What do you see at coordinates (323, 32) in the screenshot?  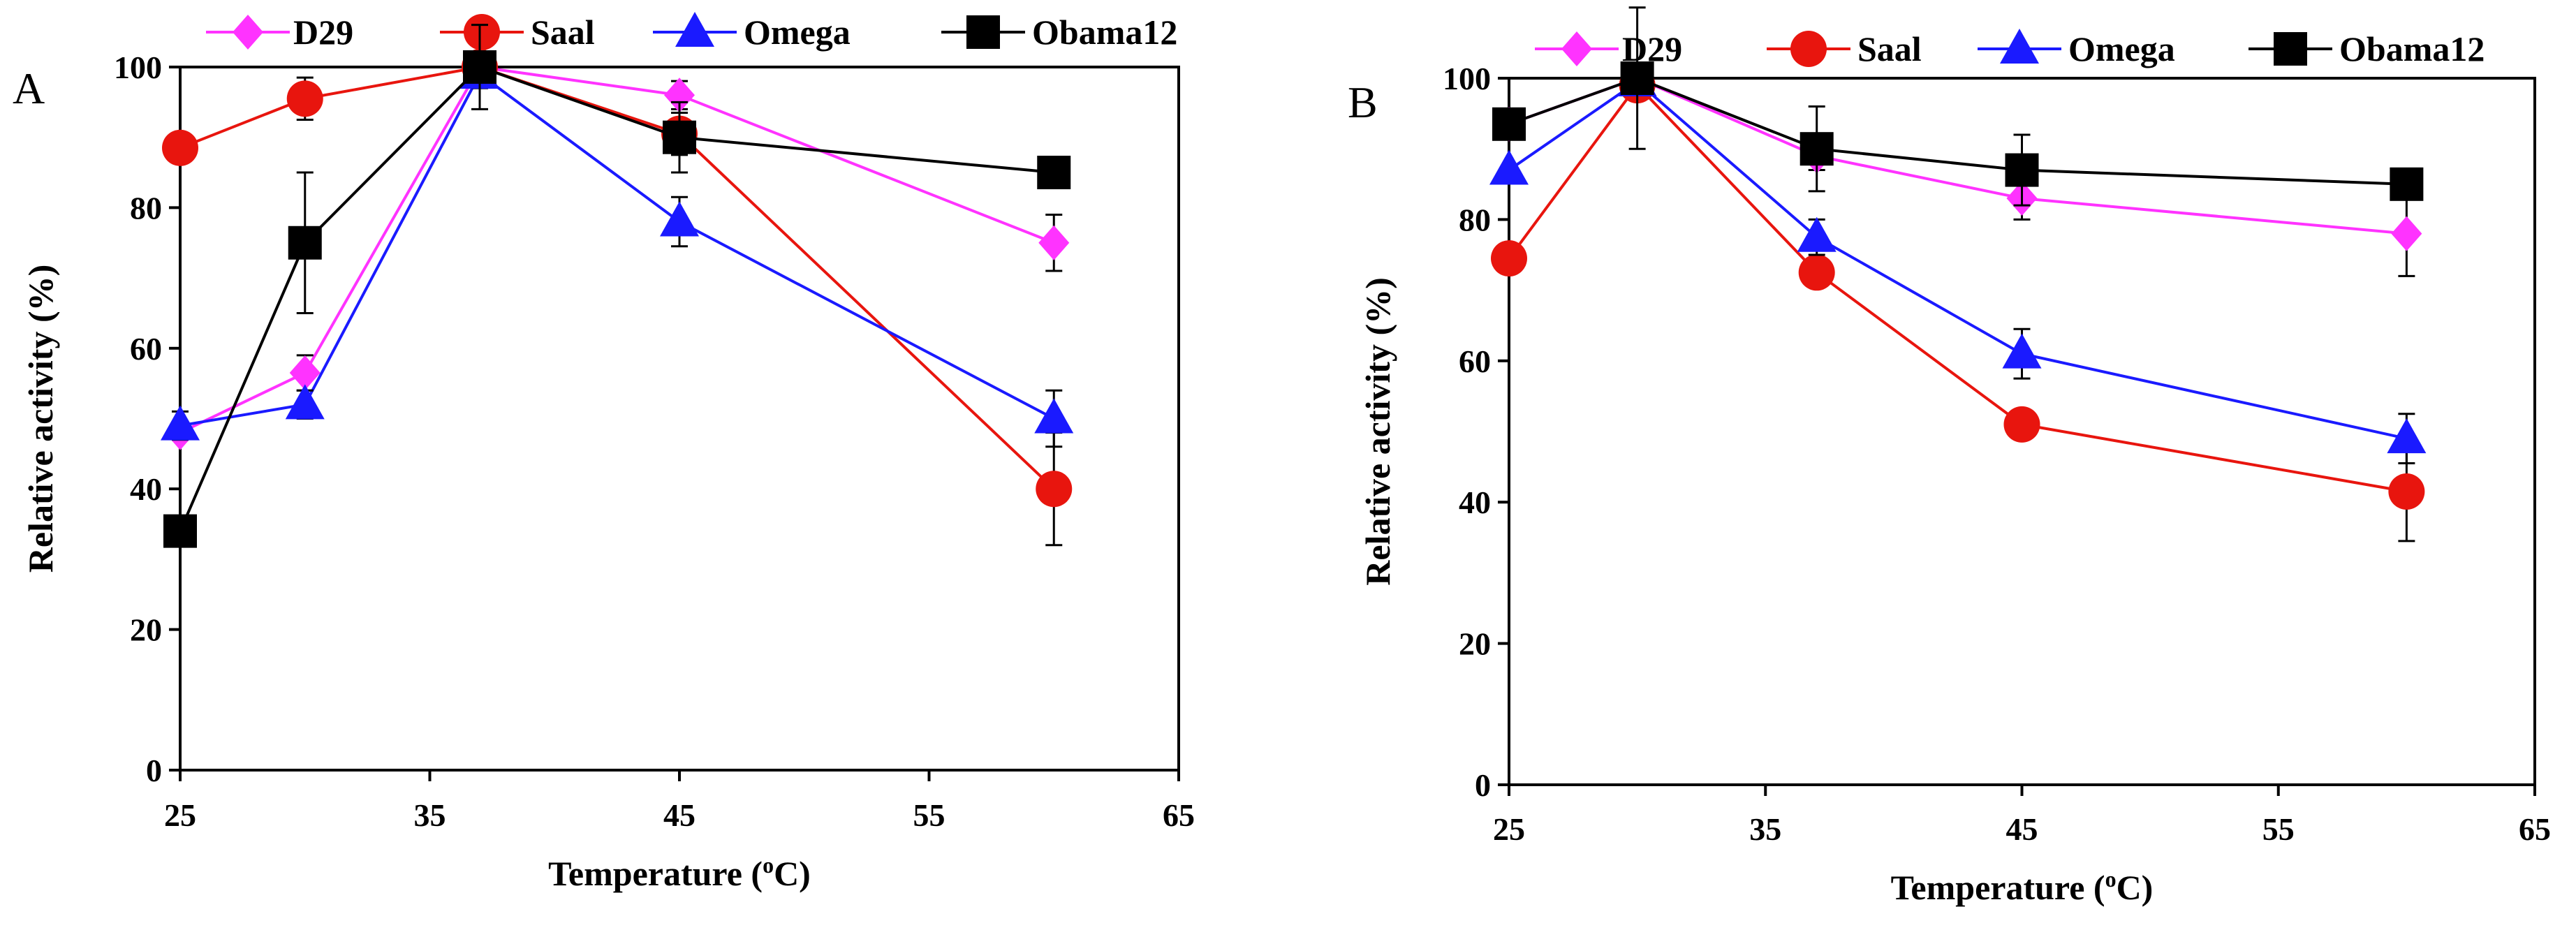 I see `legend-label: D29` at bounding box center [323, 32].